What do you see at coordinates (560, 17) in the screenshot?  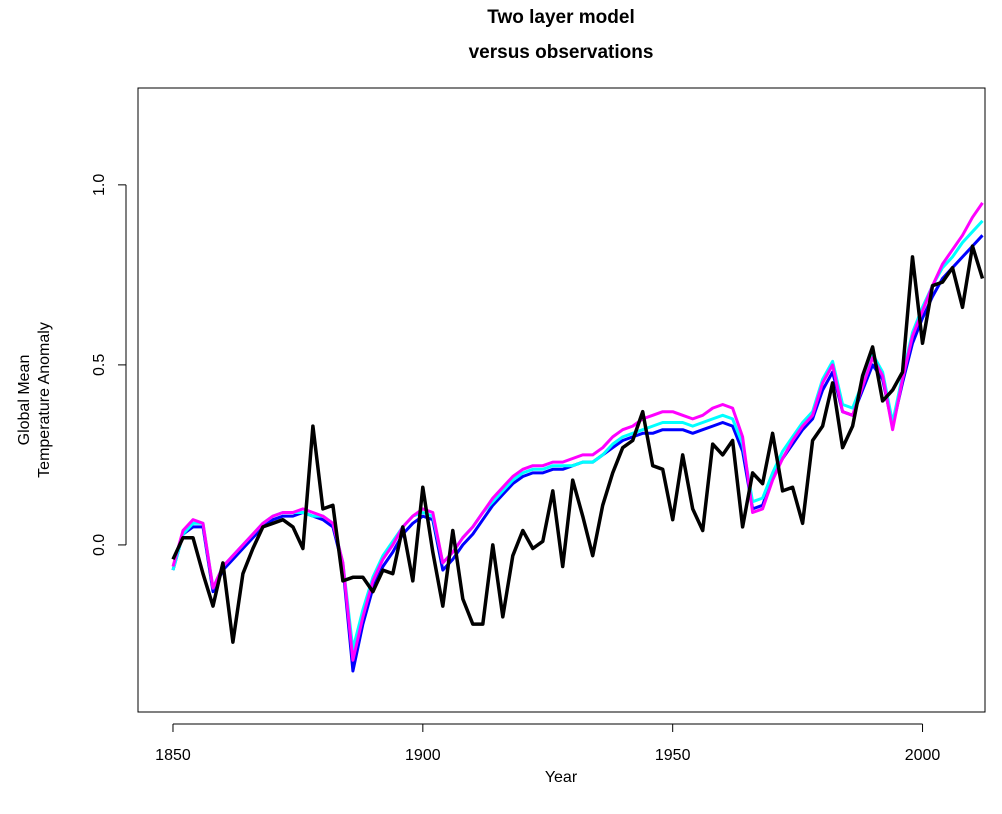 I see `chart-title: Two layer model` at bounding box center [560, 17].